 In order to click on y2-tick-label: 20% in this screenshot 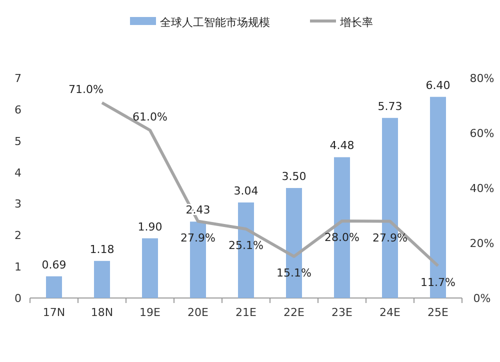, I will do `click(482, 243)`.